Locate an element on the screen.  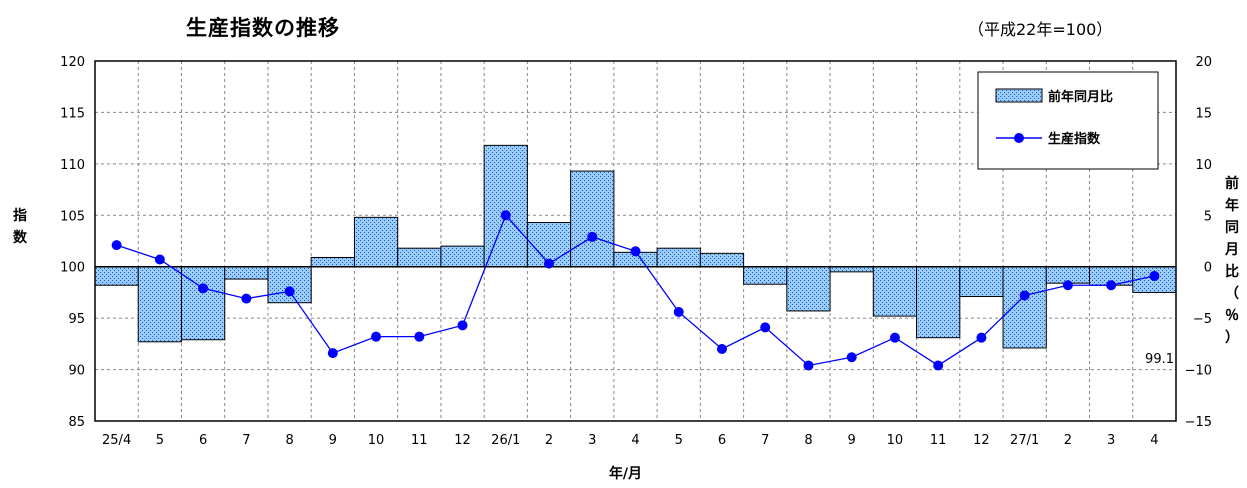
y-tick-label: 95 is located at coordinates (76, 319).